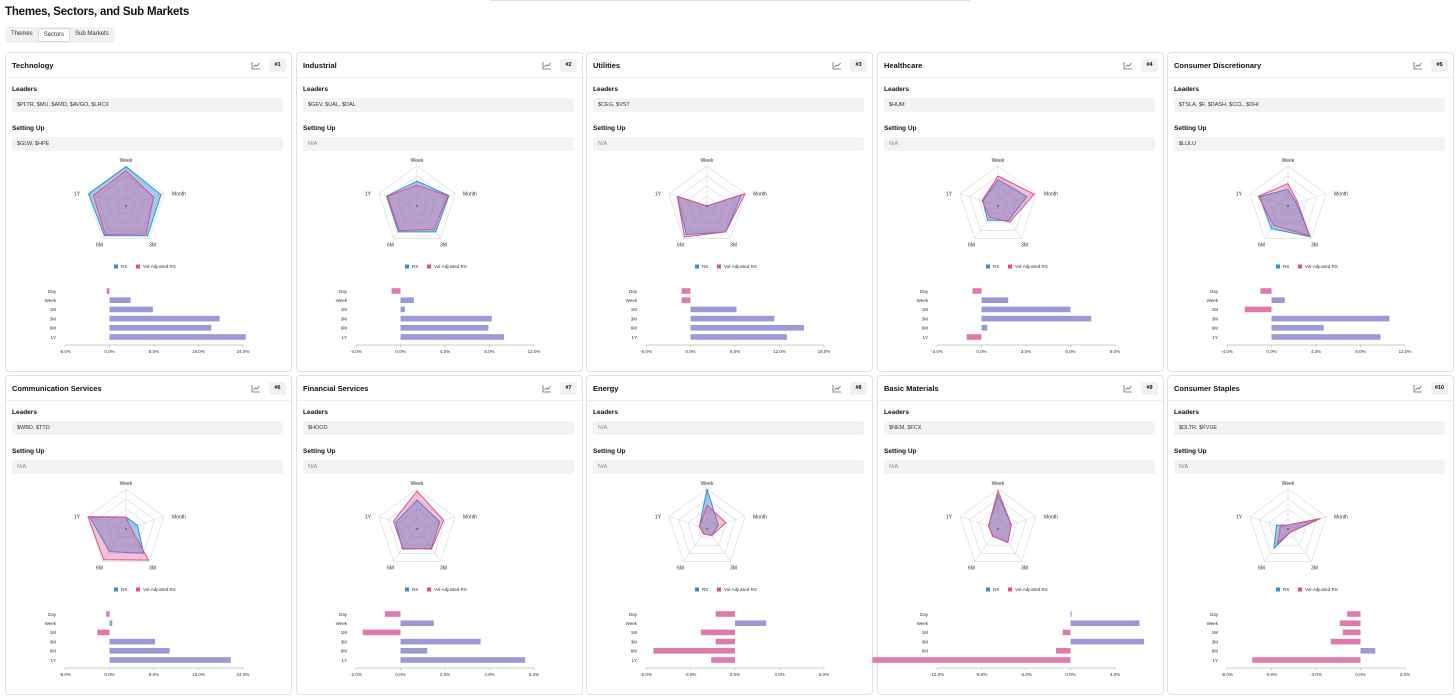 The width and height of the screenshot is (1456, 699). What do you see at coordinates (22, 34) in the screenshot?
I see `tab-themes: Themes` at bounding box center [22, 34].